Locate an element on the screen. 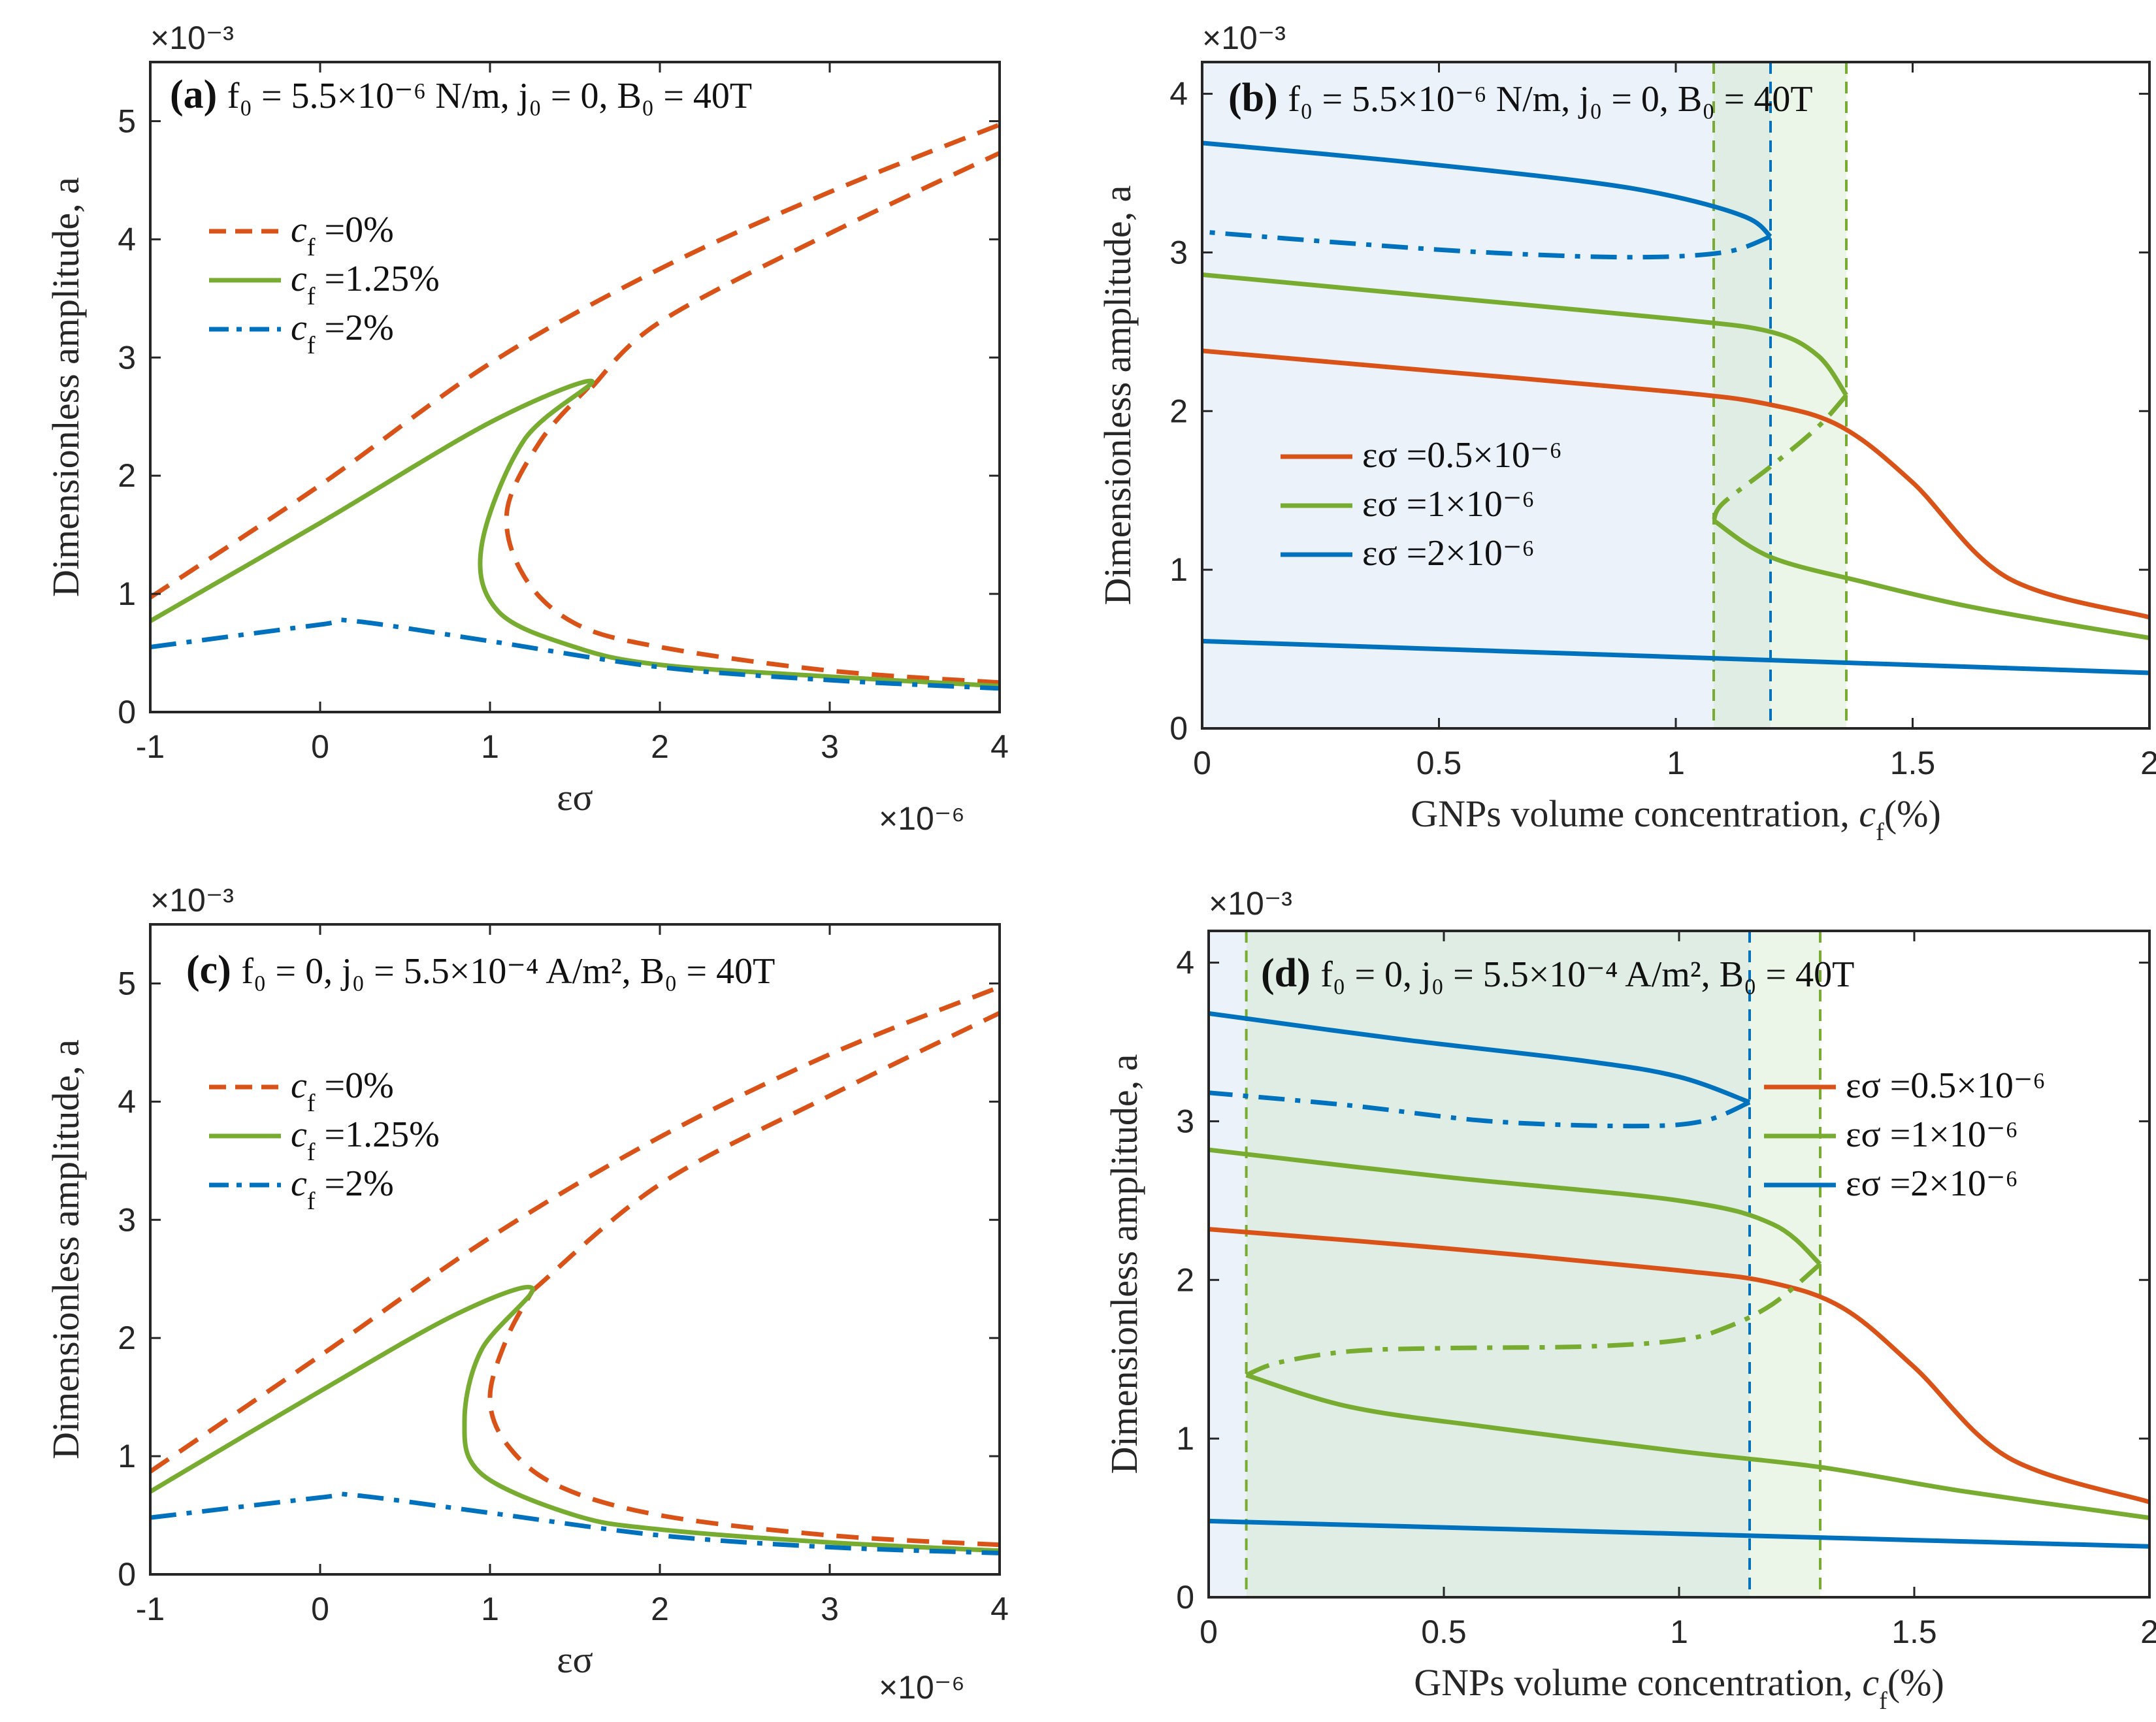  panel-annotation: (d) f₀ = 0, j₀ = 5.5×10⁻⁴ A/m², B₀ = 40T is located at coordinates (1557, 974).